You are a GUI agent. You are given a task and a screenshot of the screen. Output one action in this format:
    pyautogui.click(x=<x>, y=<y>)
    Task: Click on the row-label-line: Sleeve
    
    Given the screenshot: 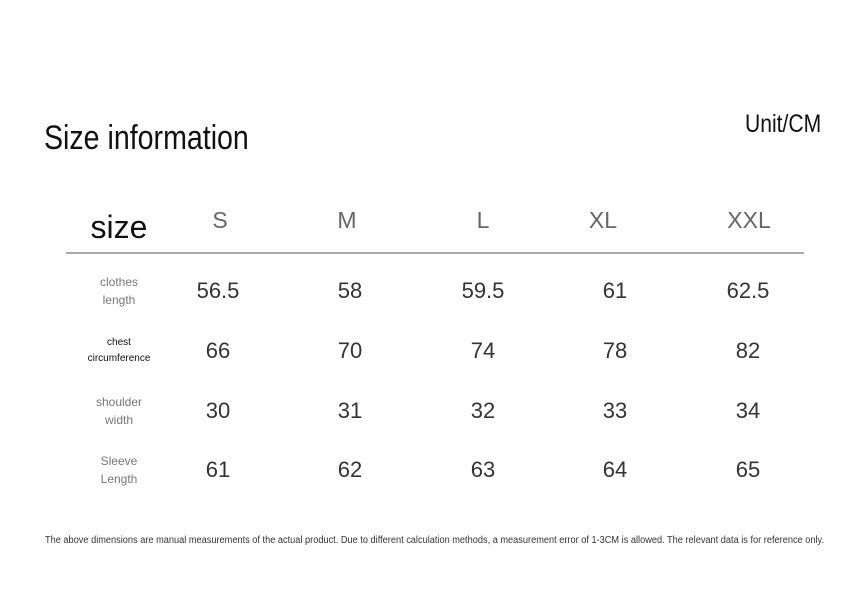 What is the action you would take?
    pyautogui.click(x=119, y=461)
    